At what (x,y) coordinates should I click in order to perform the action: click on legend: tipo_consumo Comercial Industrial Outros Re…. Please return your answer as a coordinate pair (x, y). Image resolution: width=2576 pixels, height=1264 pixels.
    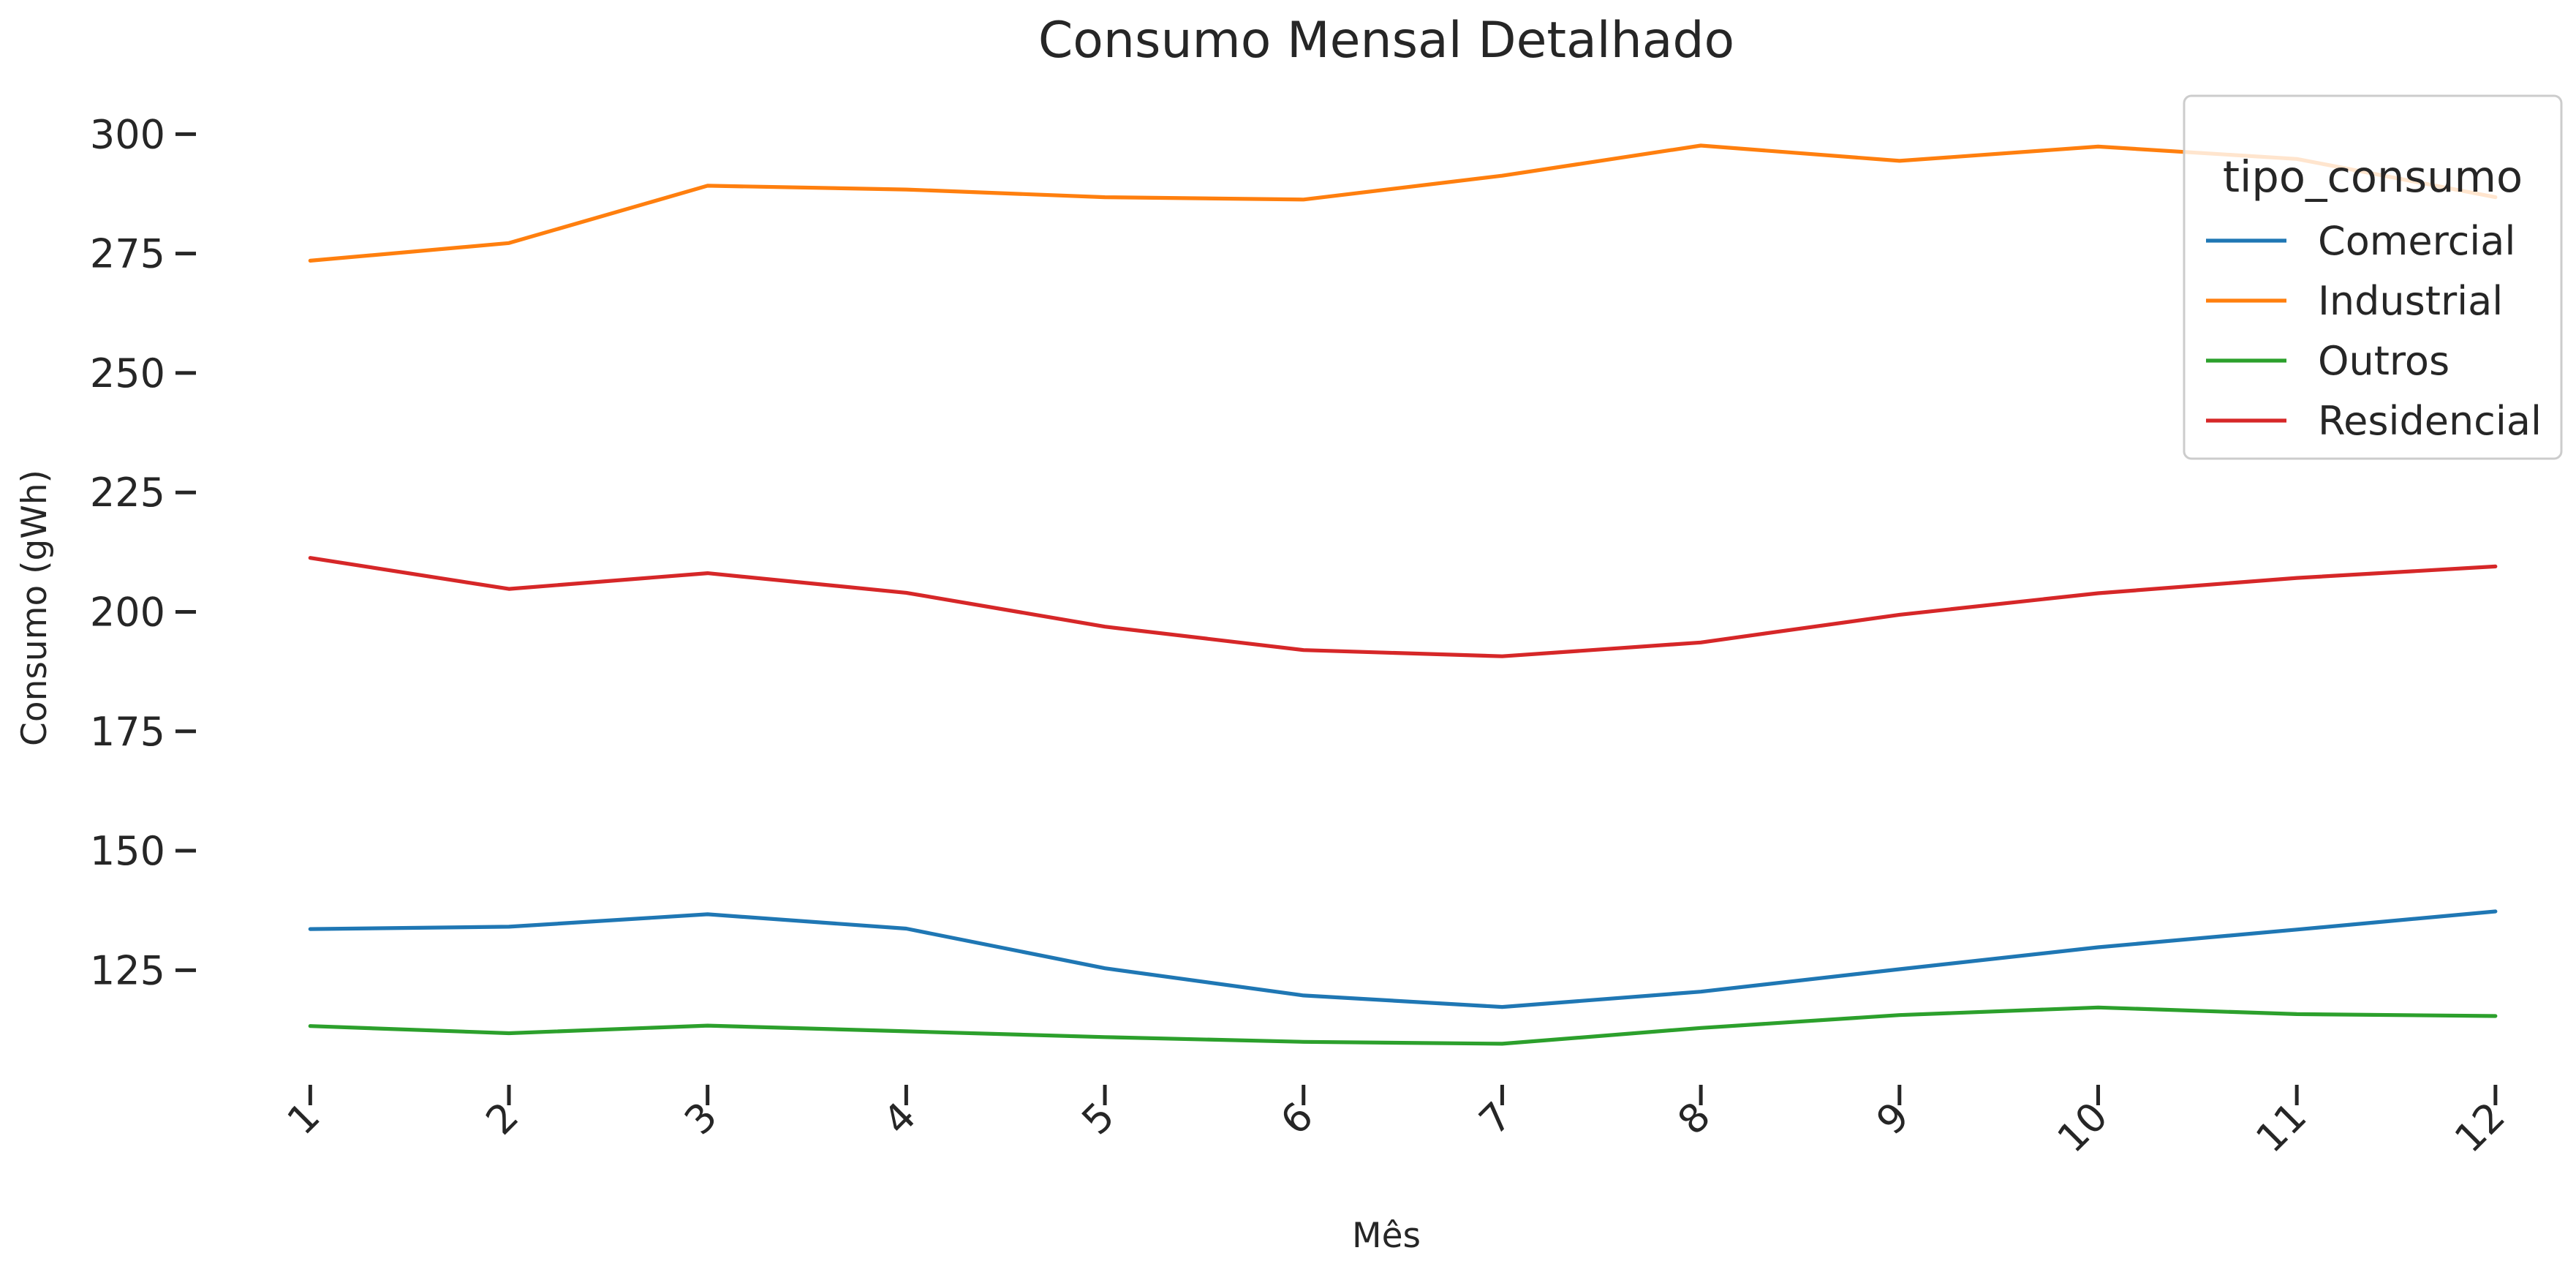
    Looking at the image, I should click on (2373, 277).